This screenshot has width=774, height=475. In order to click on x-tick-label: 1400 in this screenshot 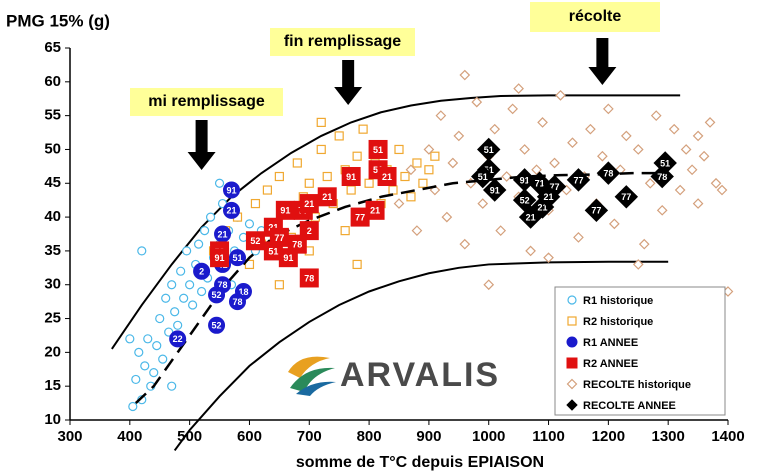, I will do `click(727, 436)`.